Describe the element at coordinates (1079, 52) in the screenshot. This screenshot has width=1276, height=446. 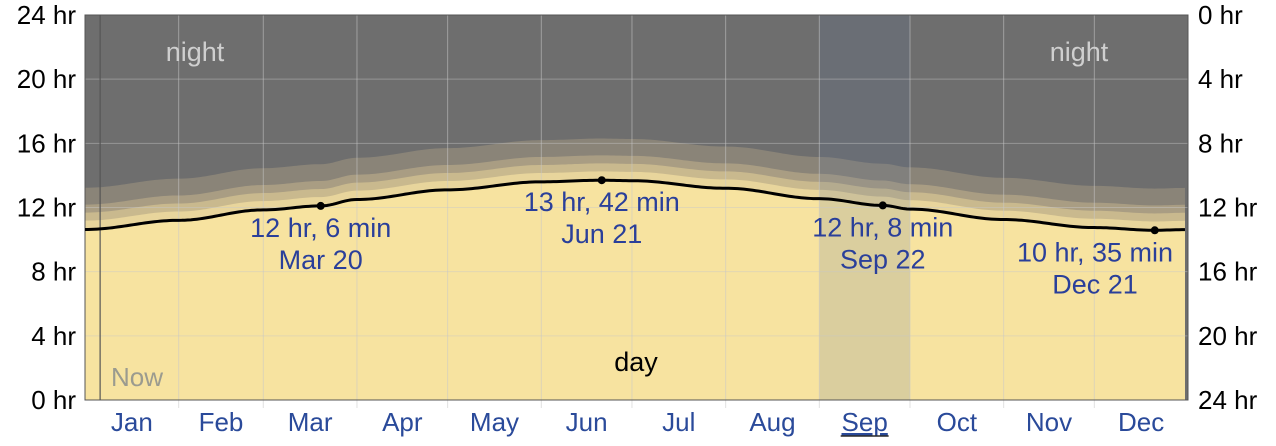
I see `night-label-right: night` at that location.